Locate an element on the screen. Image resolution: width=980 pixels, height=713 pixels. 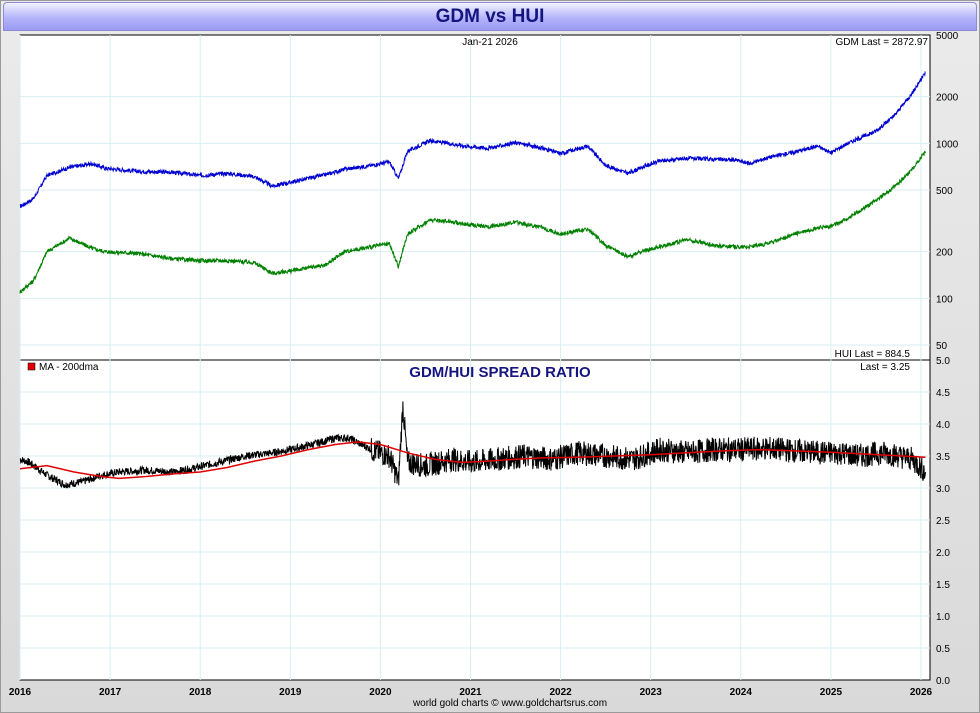
legend-ma-label: MA - 200dma is located at coordinates (69, 367).